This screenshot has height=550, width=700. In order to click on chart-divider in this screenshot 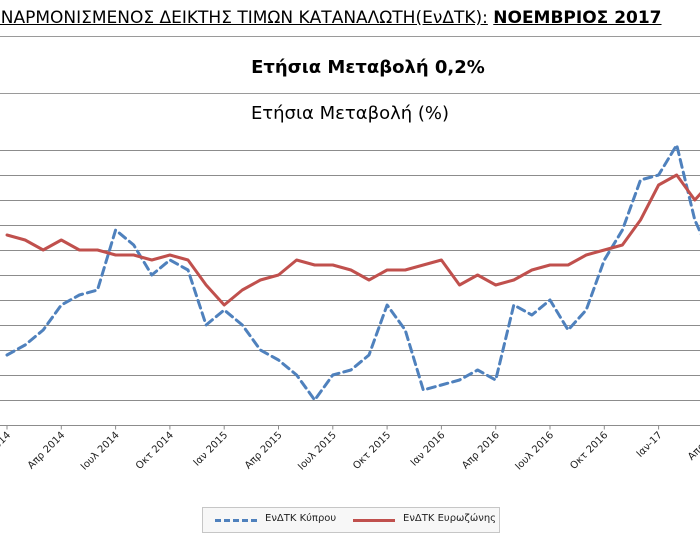, I will do `click(350, 93)`.